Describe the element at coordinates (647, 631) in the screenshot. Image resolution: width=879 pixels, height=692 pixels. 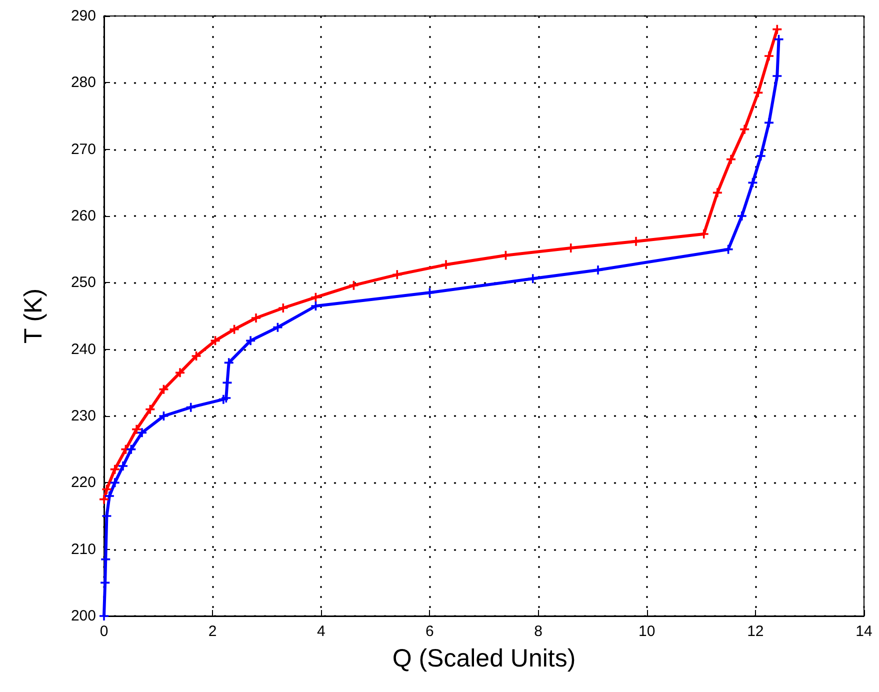
I see `x-tick-label: 10` at that location.